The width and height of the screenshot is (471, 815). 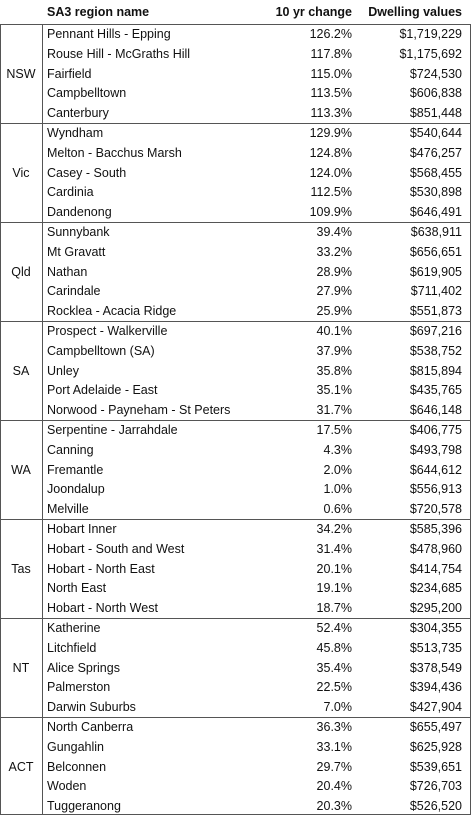 I want to click on dwelling-value: $724,530, so click(x=435, y=73).